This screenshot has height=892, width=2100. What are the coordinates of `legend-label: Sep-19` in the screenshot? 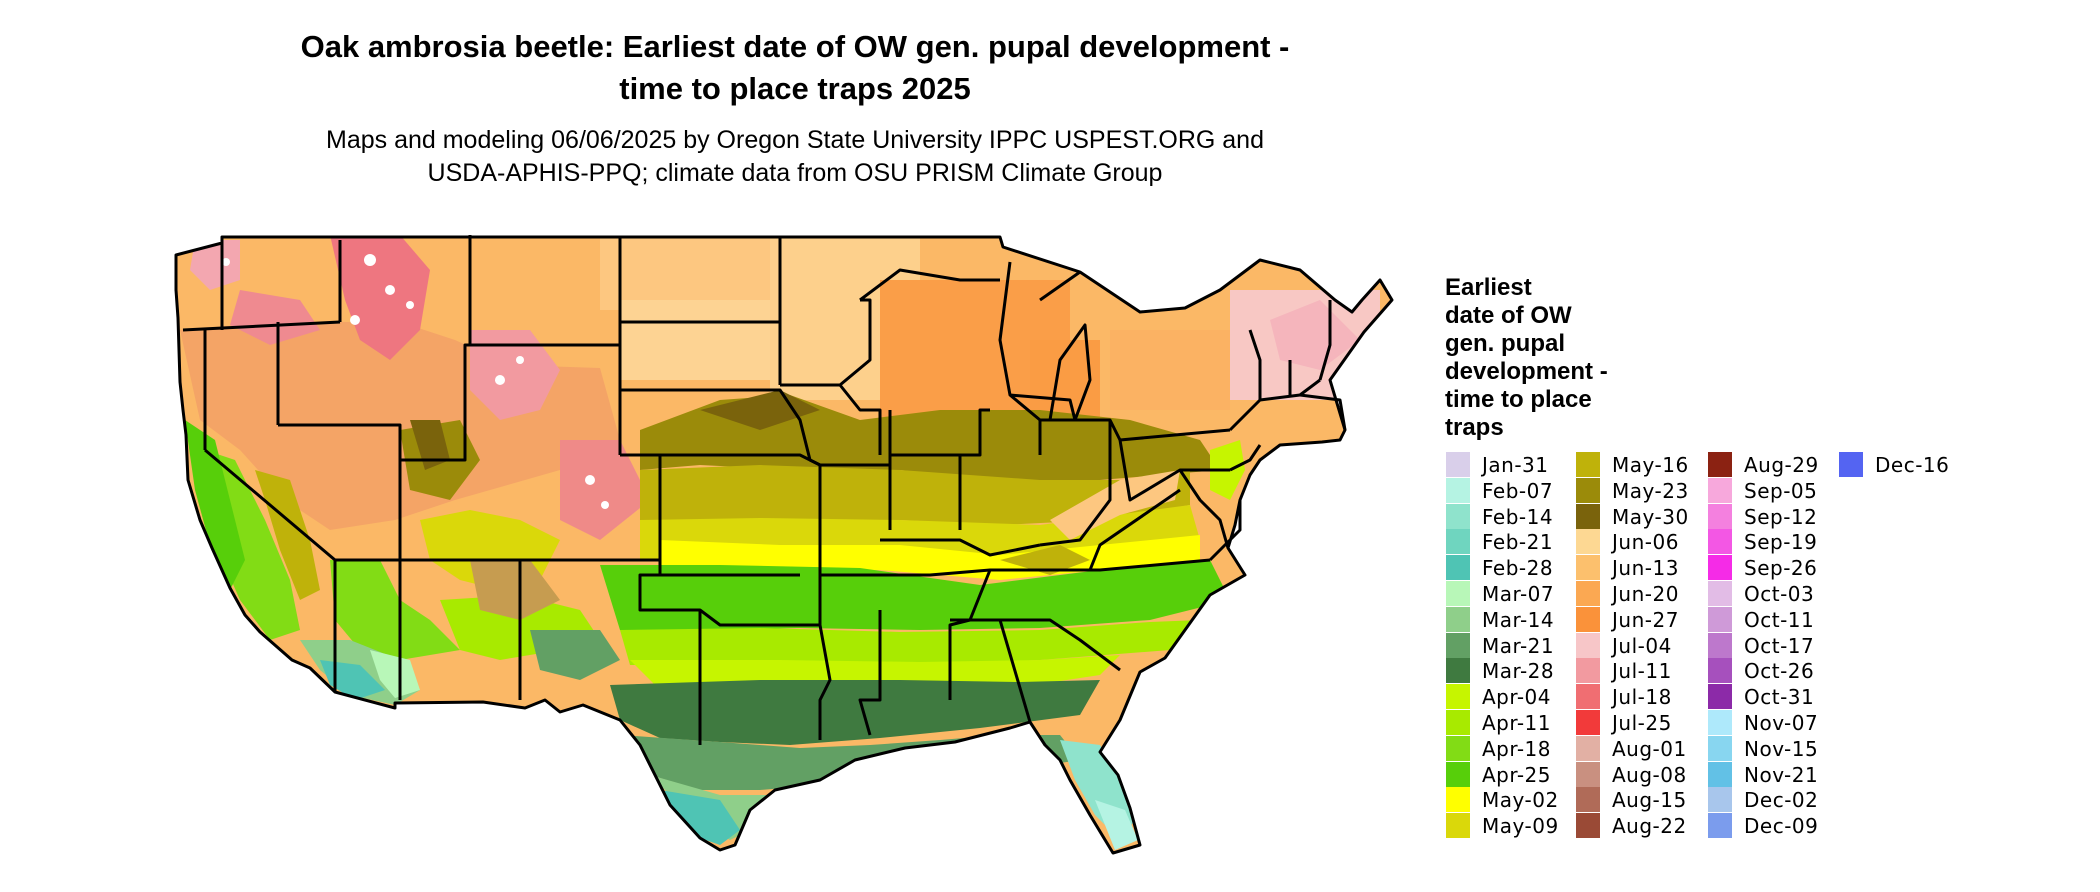 It's located at (1781, 542).